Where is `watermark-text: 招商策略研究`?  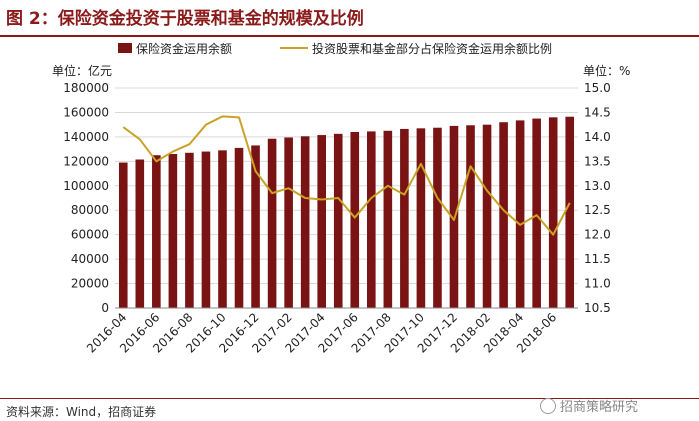 watermark-text: 招商策略研究 is located at coordinates (599, 407).